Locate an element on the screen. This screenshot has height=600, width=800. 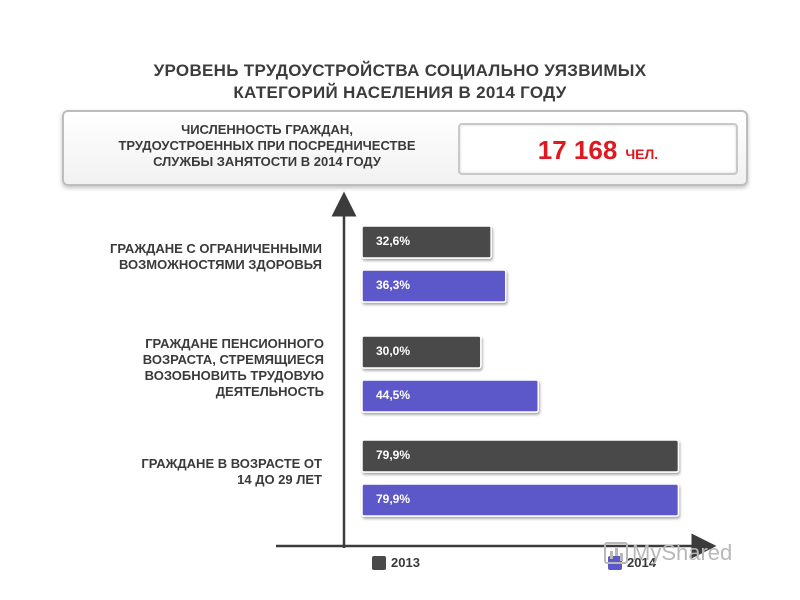
bar-value-label-2014-2: 79,9% is located at coordinates (393, 499).